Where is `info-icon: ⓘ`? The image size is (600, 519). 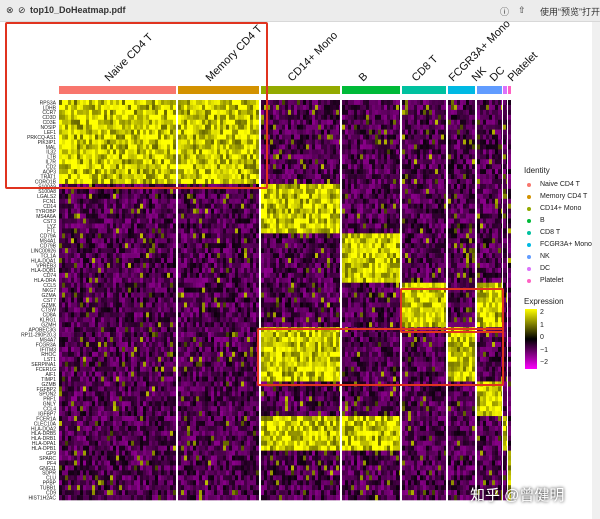
info-icon: ⓘ is located at coordinates (505, 12).